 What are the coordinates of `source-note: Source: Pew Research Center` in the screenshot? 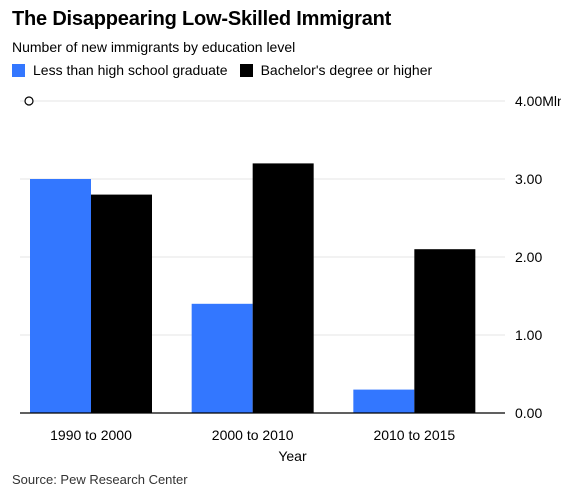 It's located at (100, 479).